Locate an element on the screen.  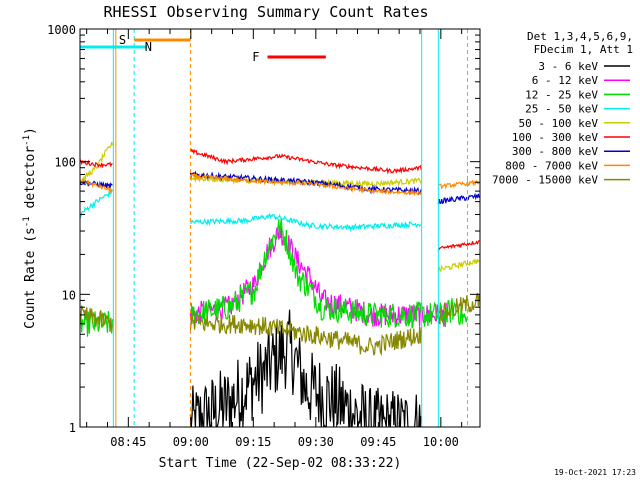
flag-label-S: S is located at coordinates (122, 40).